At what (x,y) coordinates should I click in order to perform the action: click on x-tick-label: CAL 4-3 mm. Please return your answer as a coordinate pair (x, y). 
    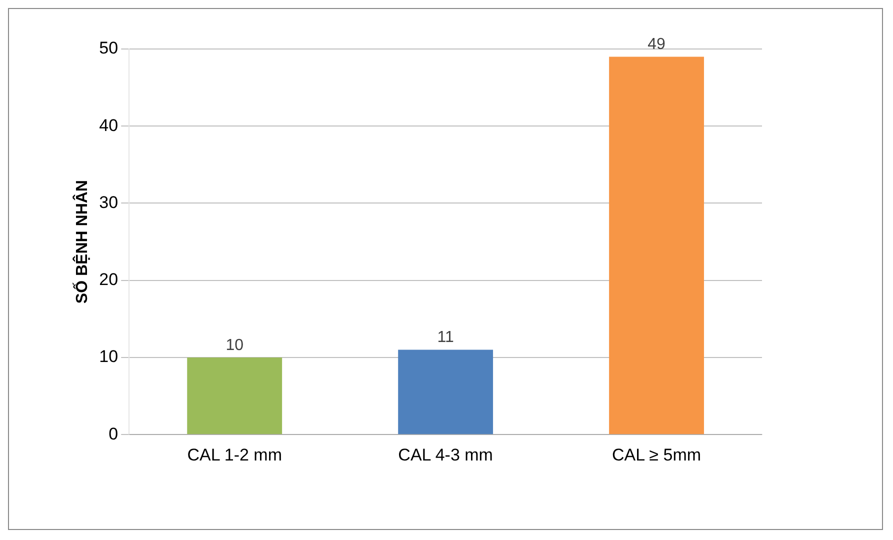
    Looking at the image, I should click on (445, 454).